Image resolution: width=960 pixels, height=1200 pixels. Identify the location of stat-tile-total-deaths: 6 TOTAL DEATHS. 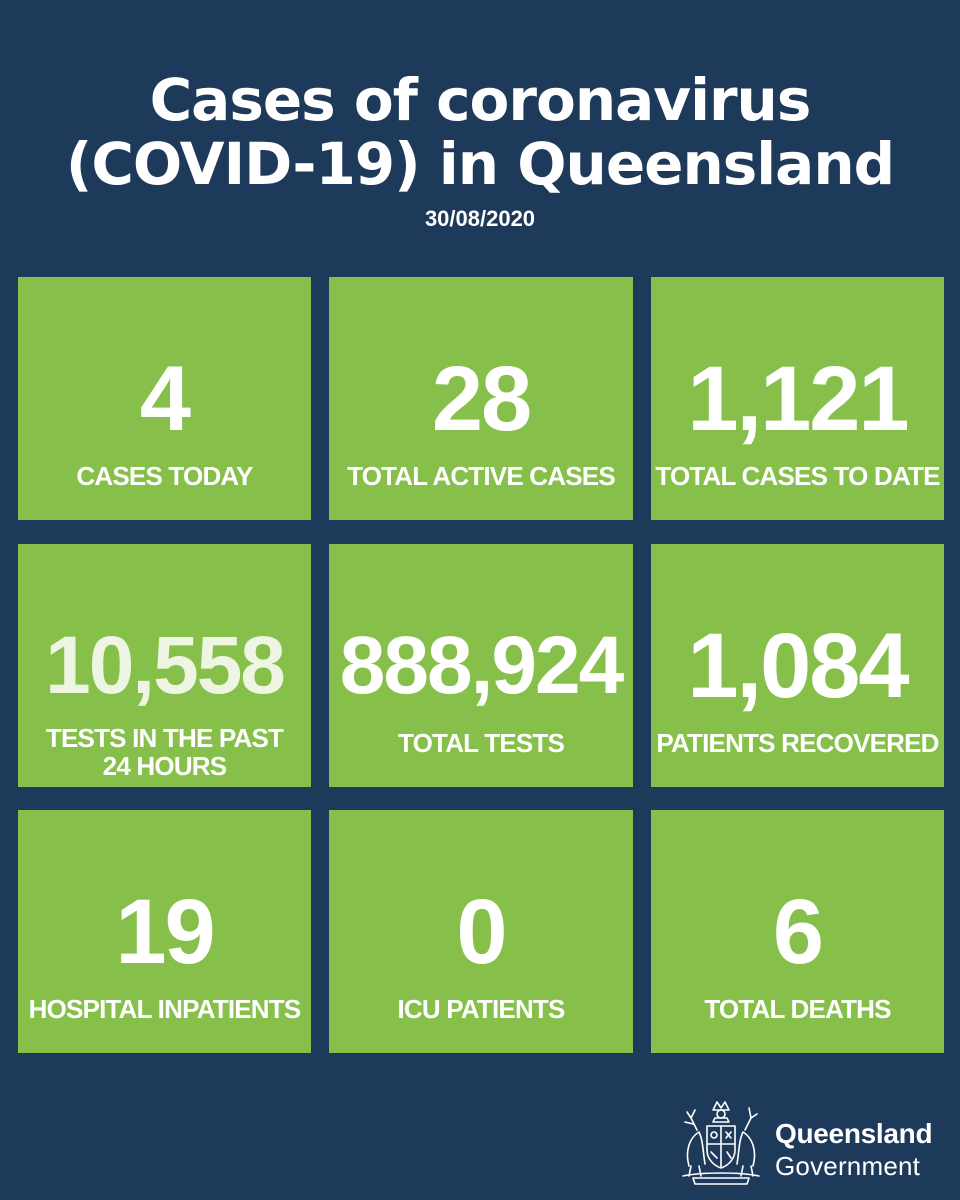
(797, 931).